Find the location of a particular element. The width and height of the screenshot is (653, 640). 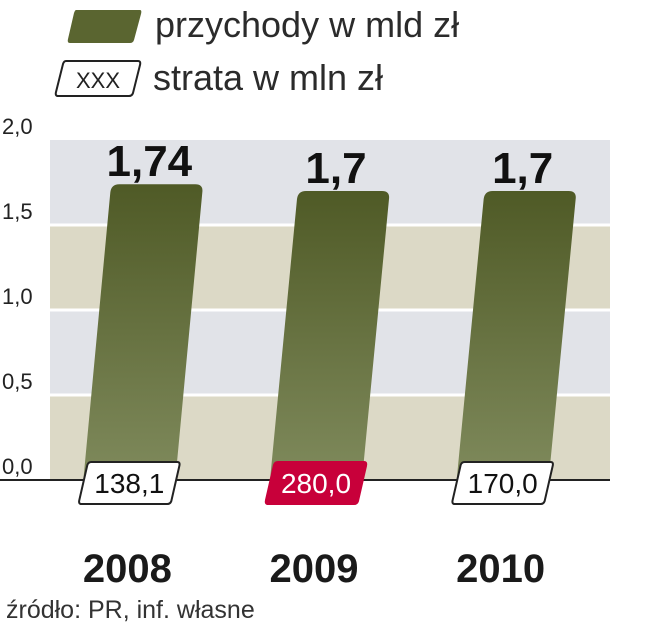

x-category-label: 2008 is located at coordinates (127, 569).